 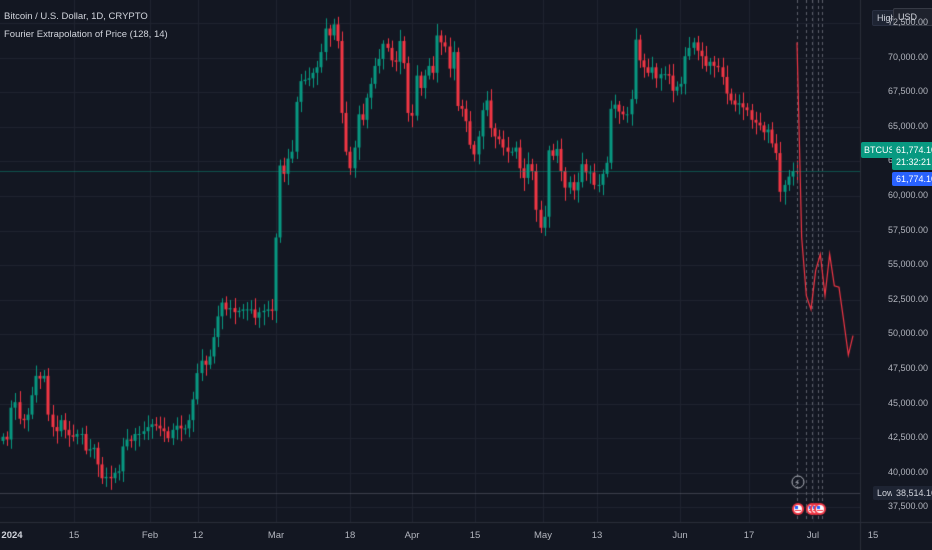 What do you see at coordinates (907, 298) in the screenshot?
I see `price-axis-label: 52,500.00` at bounding box center [907, 298].